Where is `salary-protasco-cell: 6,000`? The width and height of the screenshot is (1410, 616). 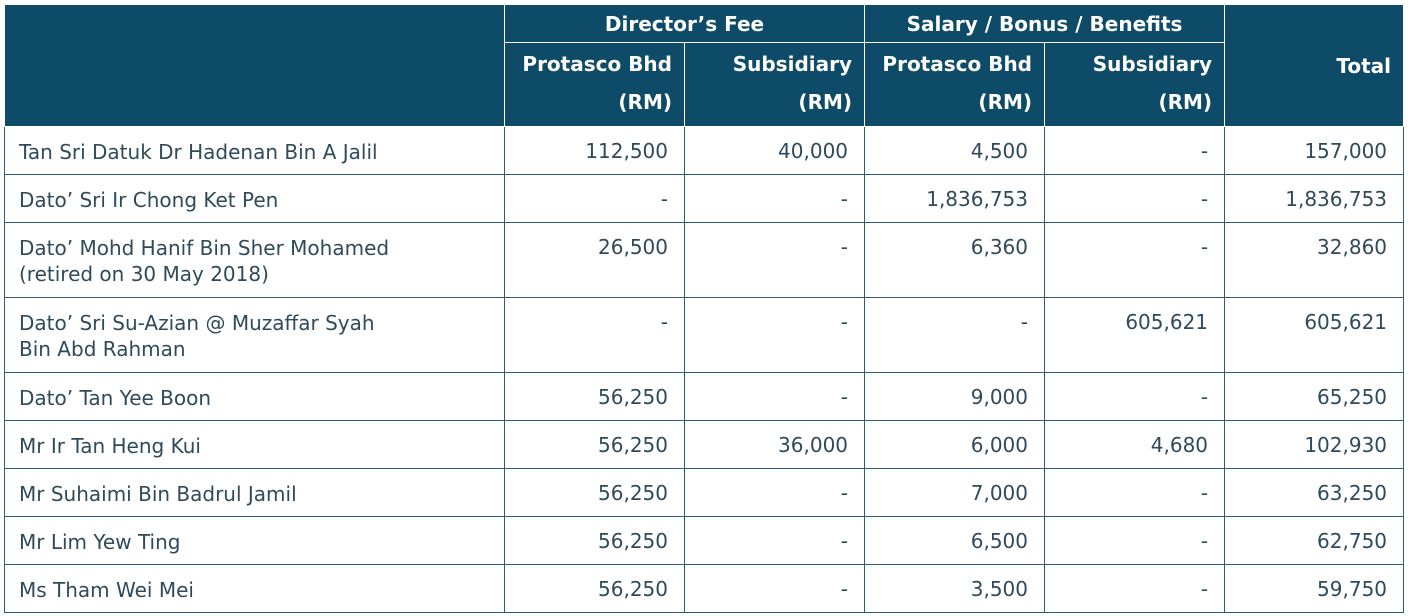
salary-protasco-cell: 6,000 is located at coordinates (955, 444).